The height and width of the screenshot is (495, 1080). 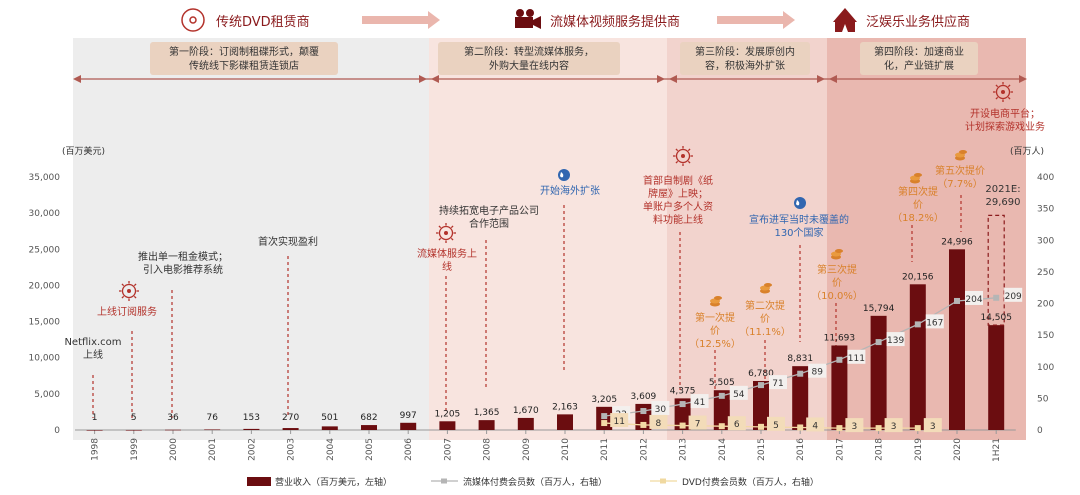 I want to click on revenue-value-label: 24,996, so click(x=957, y=242).